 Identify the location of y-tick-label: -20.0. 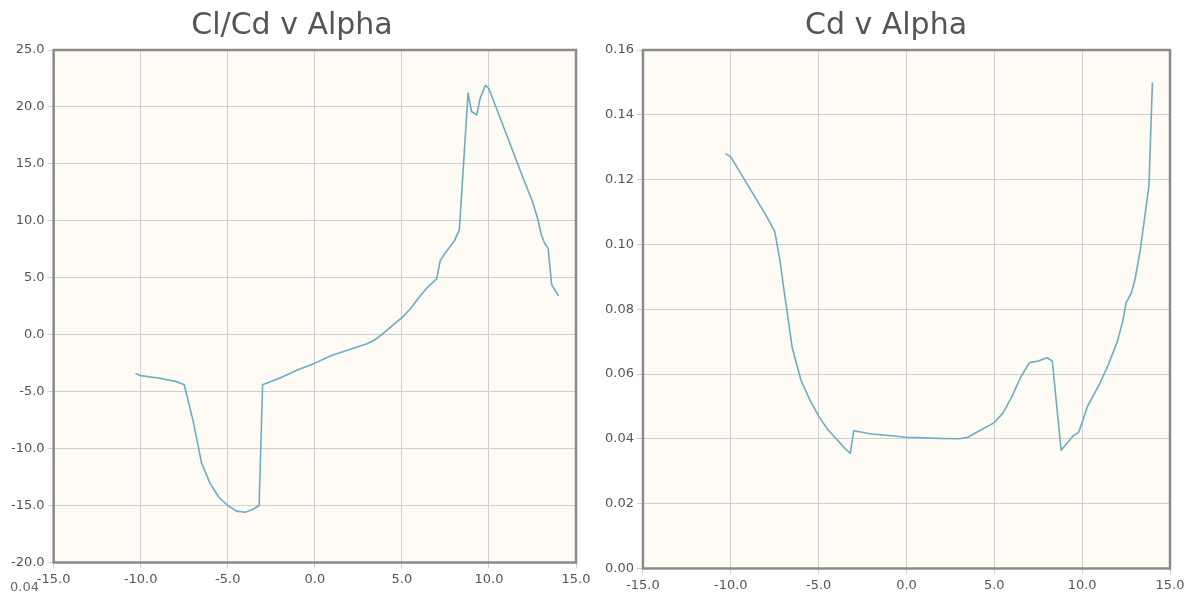
(28, 561).